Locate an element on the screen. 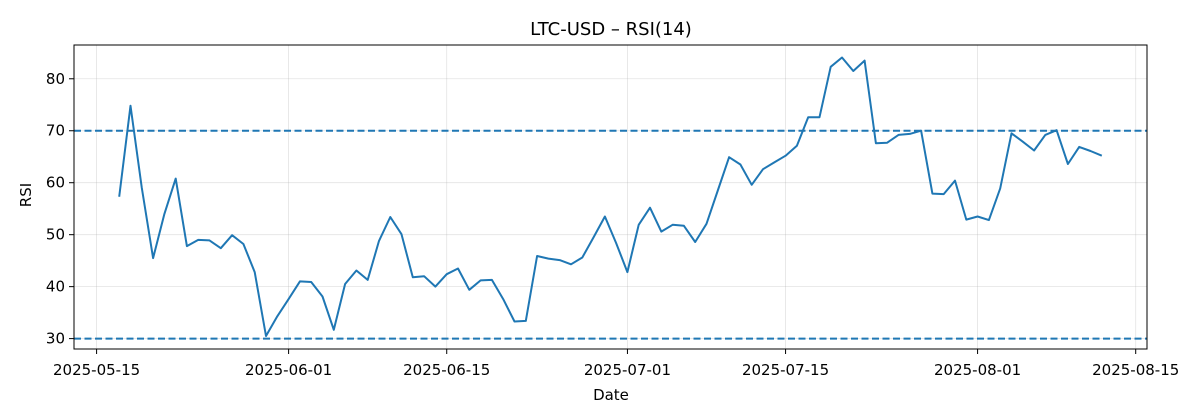 Image resolution: width=1200 pixels, height=420 pixels. x-tick-label: 2025-06-01 is located at coordinates (288, 370).